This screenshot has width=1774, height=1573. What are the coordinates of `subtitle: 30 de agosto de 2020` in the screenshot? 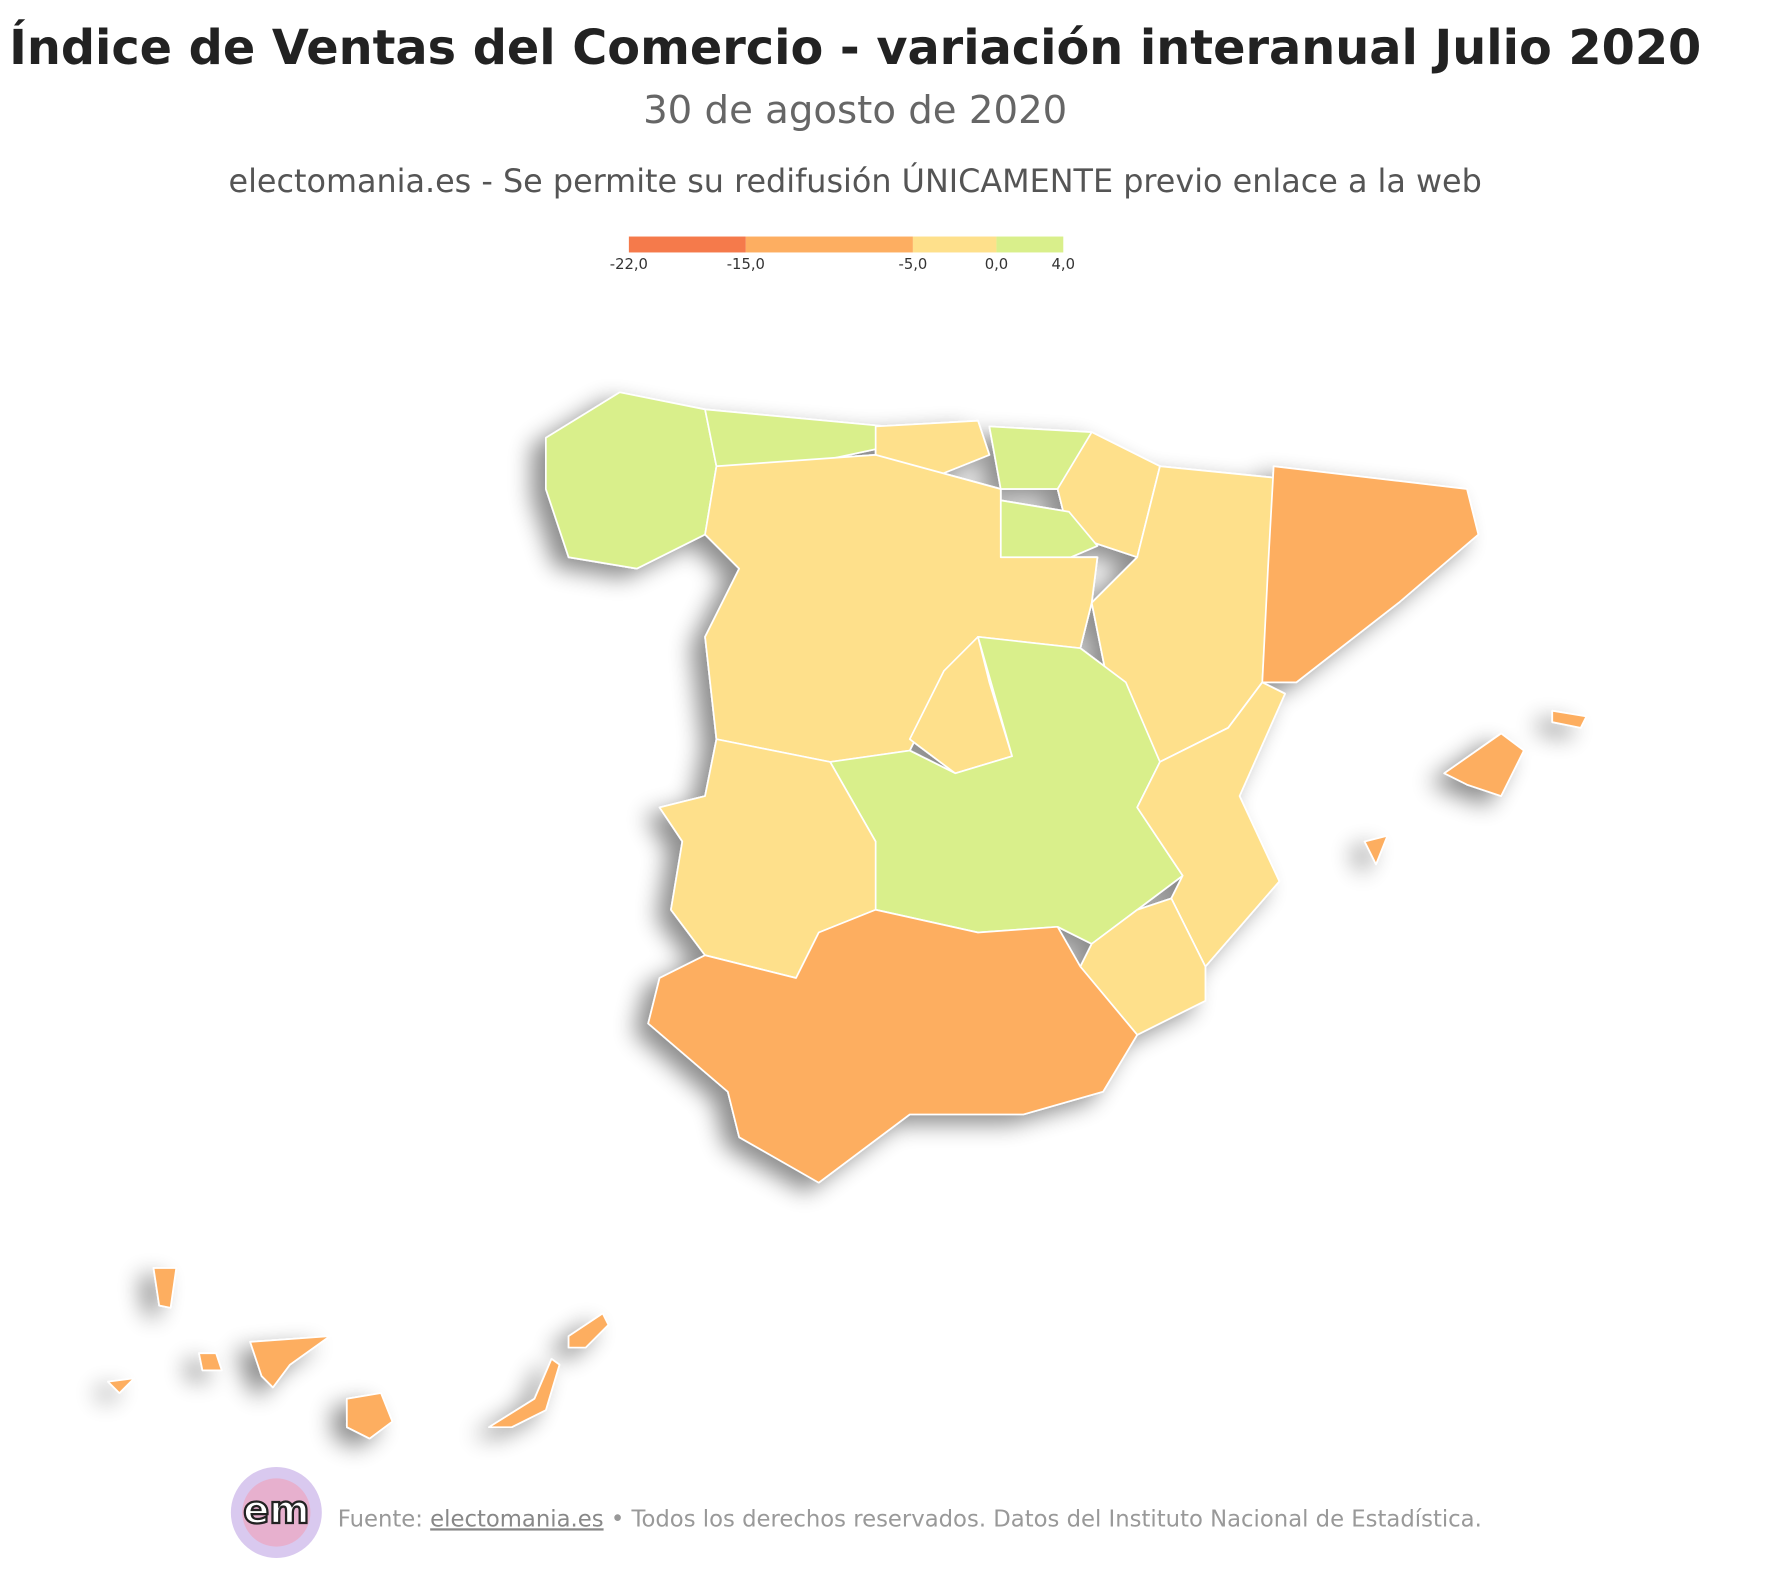 It's located at (855, 110).